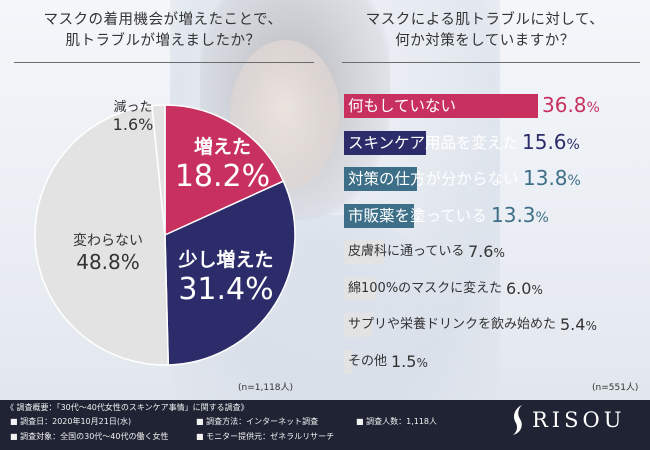  I want to click on pie-label-kawaranai-value: 48.8%, so click(108, 262).